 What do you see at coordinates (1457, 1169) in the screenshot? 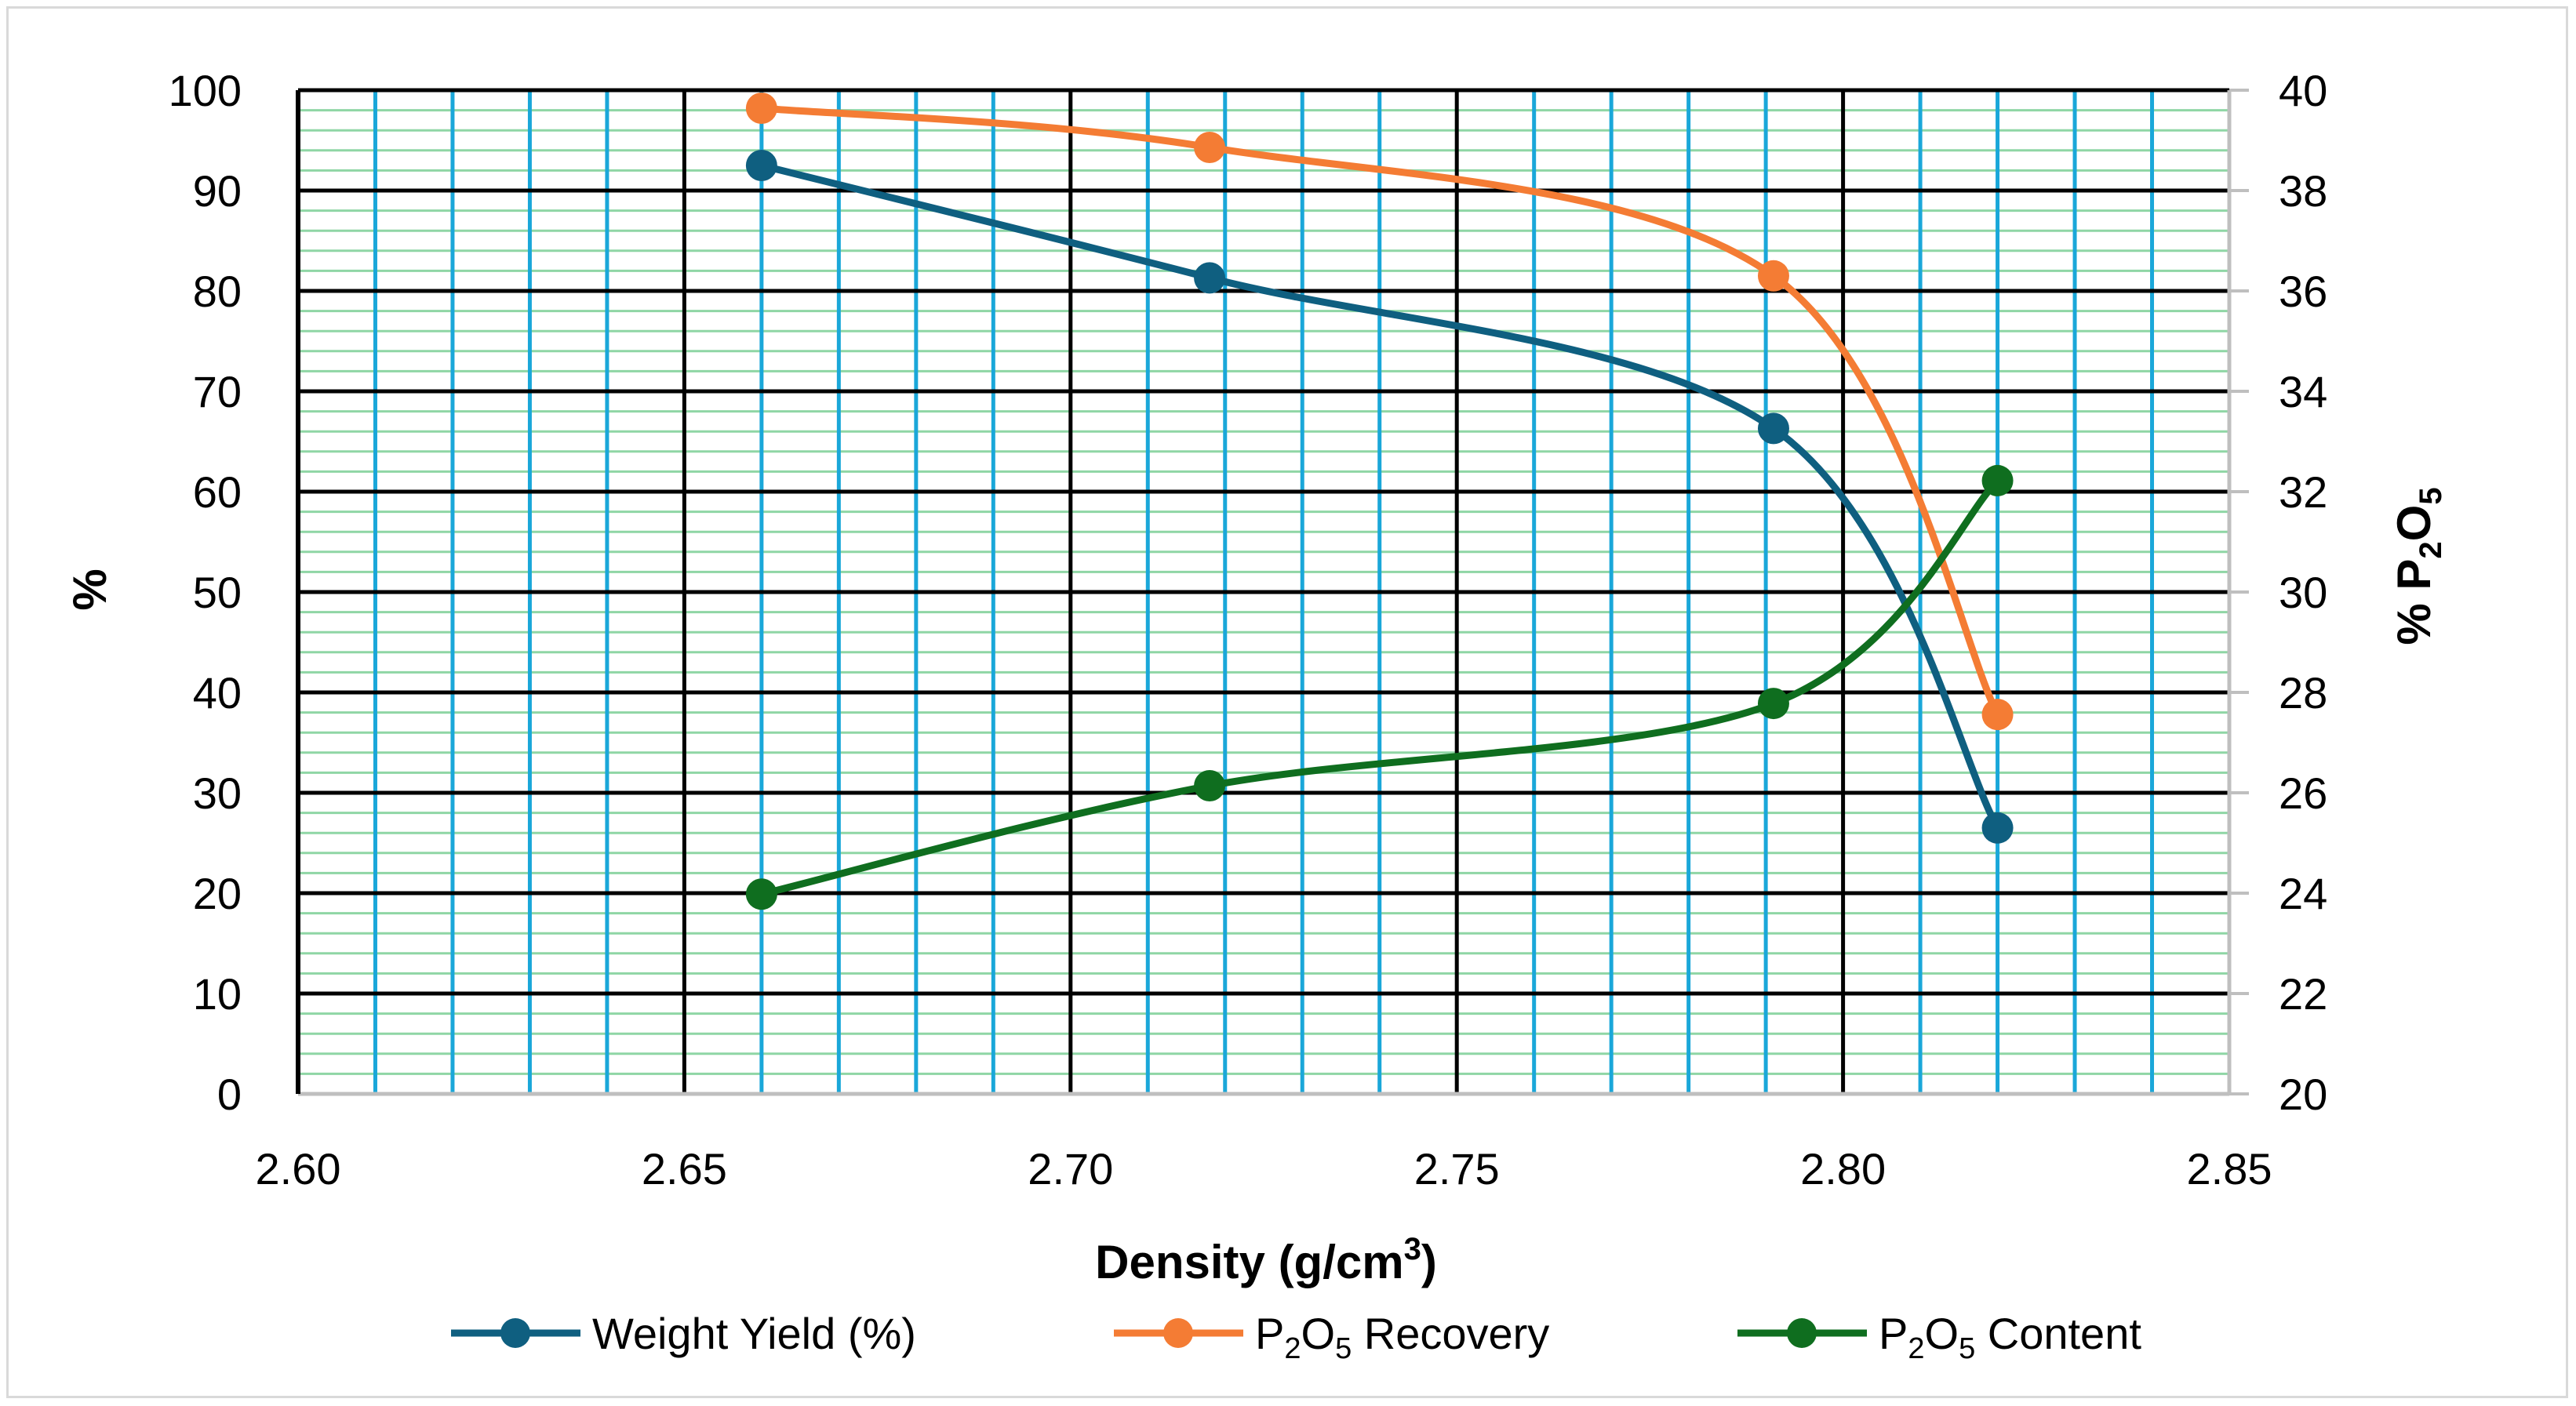
I see `x-tick-label: 2.75` at bounding box center [1457, 1169].